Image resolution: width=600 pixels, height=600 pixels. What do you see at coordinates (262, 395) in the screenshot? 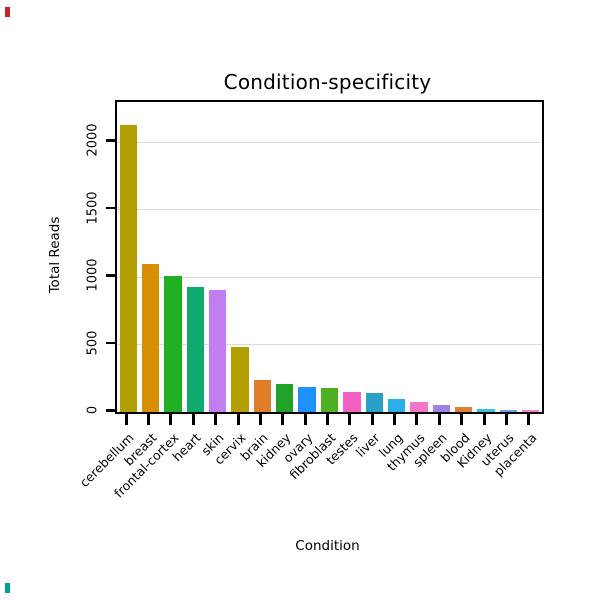
I see `bar-brain` at bounding box center [262, 395].